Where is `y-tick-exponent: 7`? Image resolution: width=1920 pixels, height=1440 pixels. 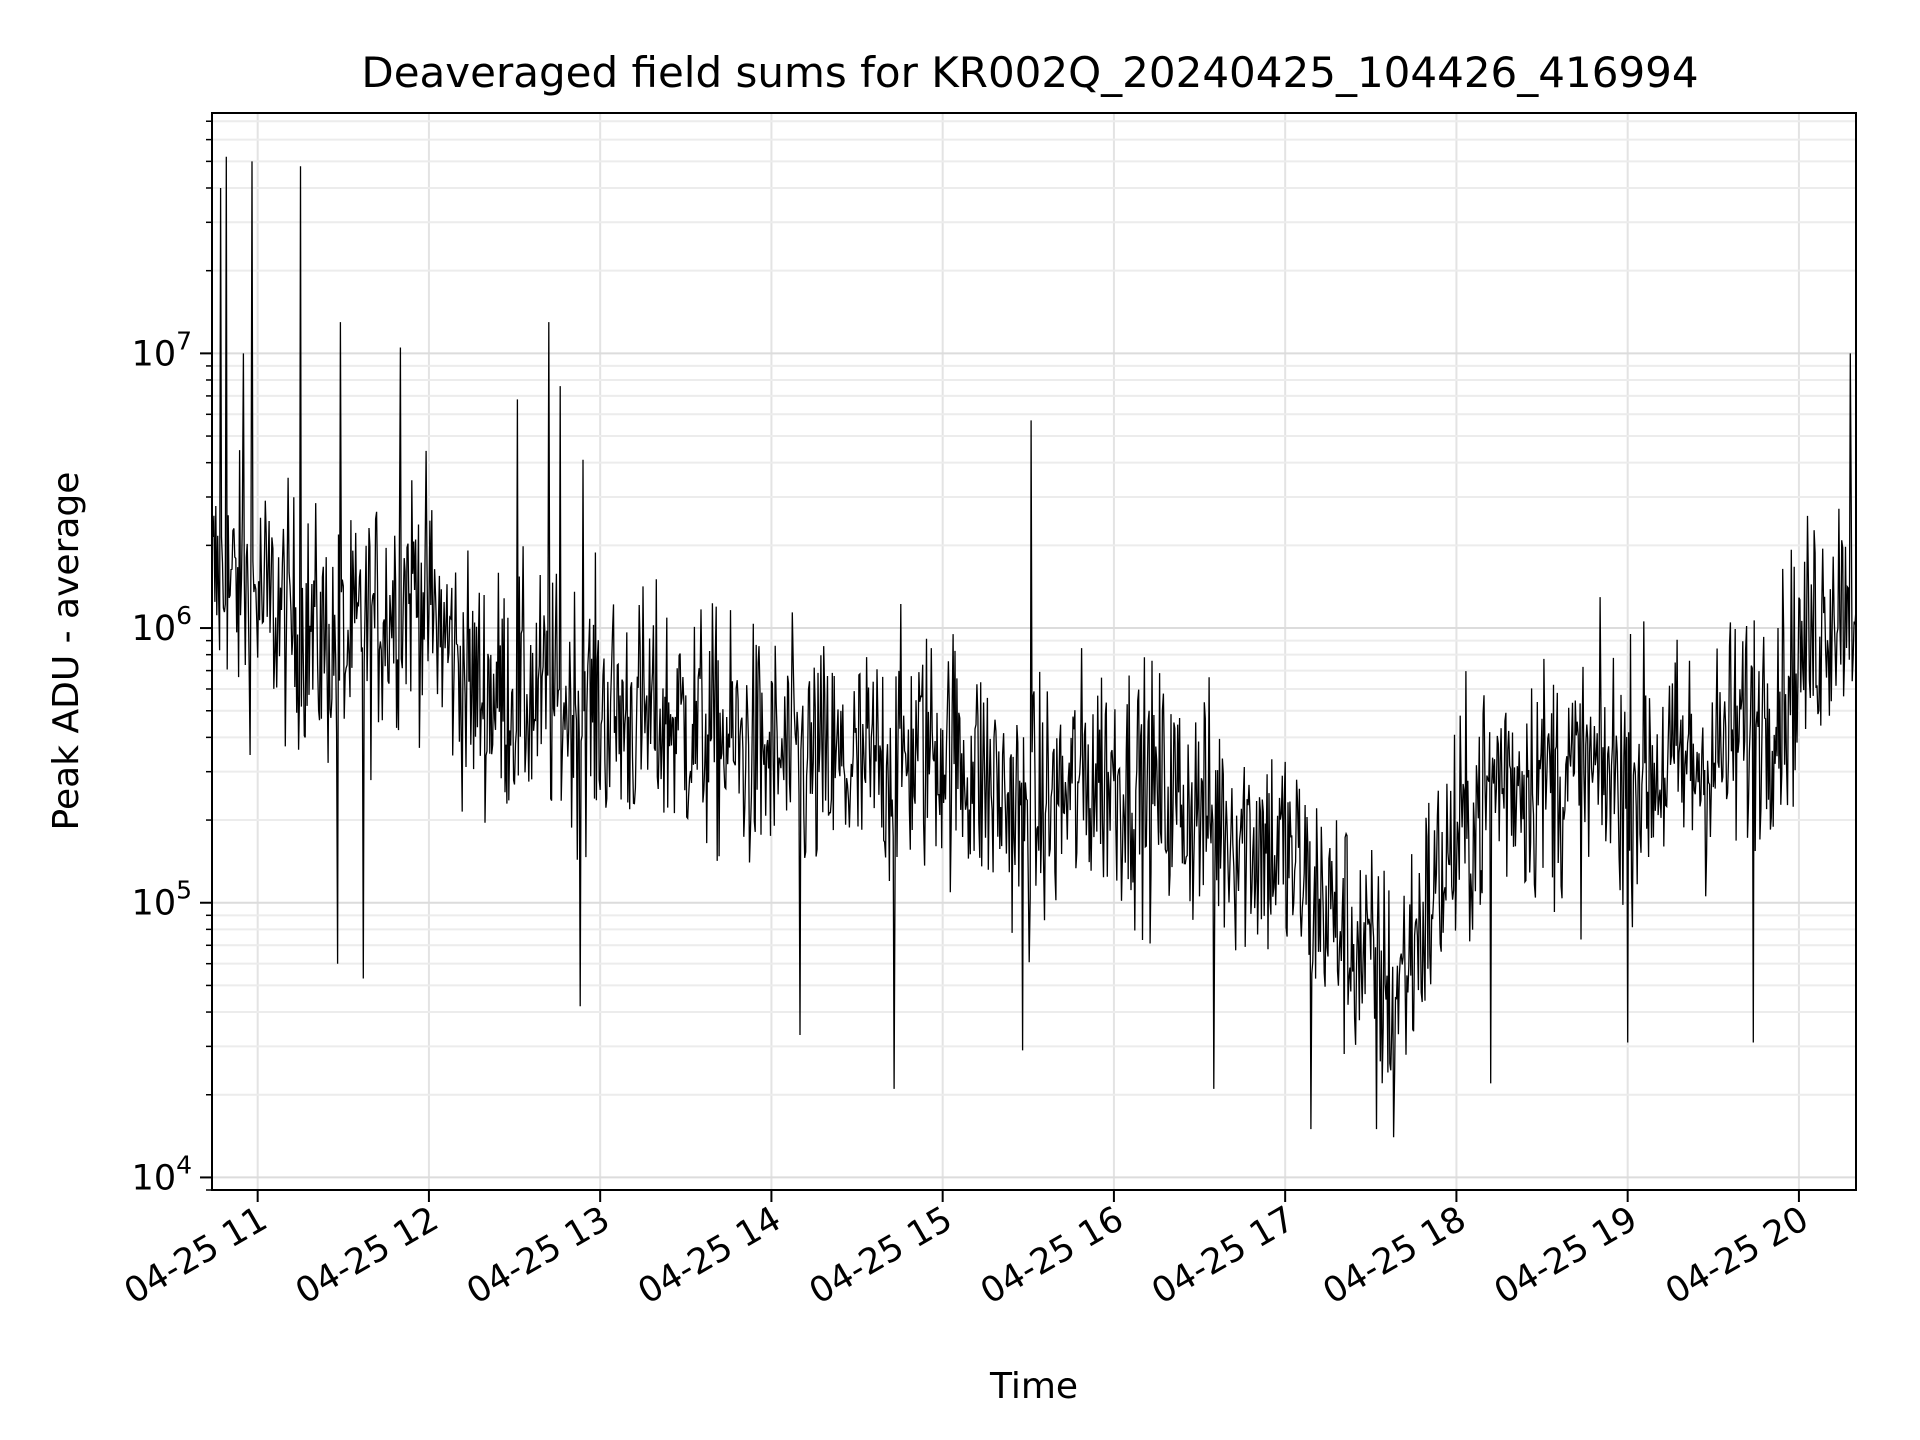
y-tick-exponent: 7 is located at coordinates (184, 340).